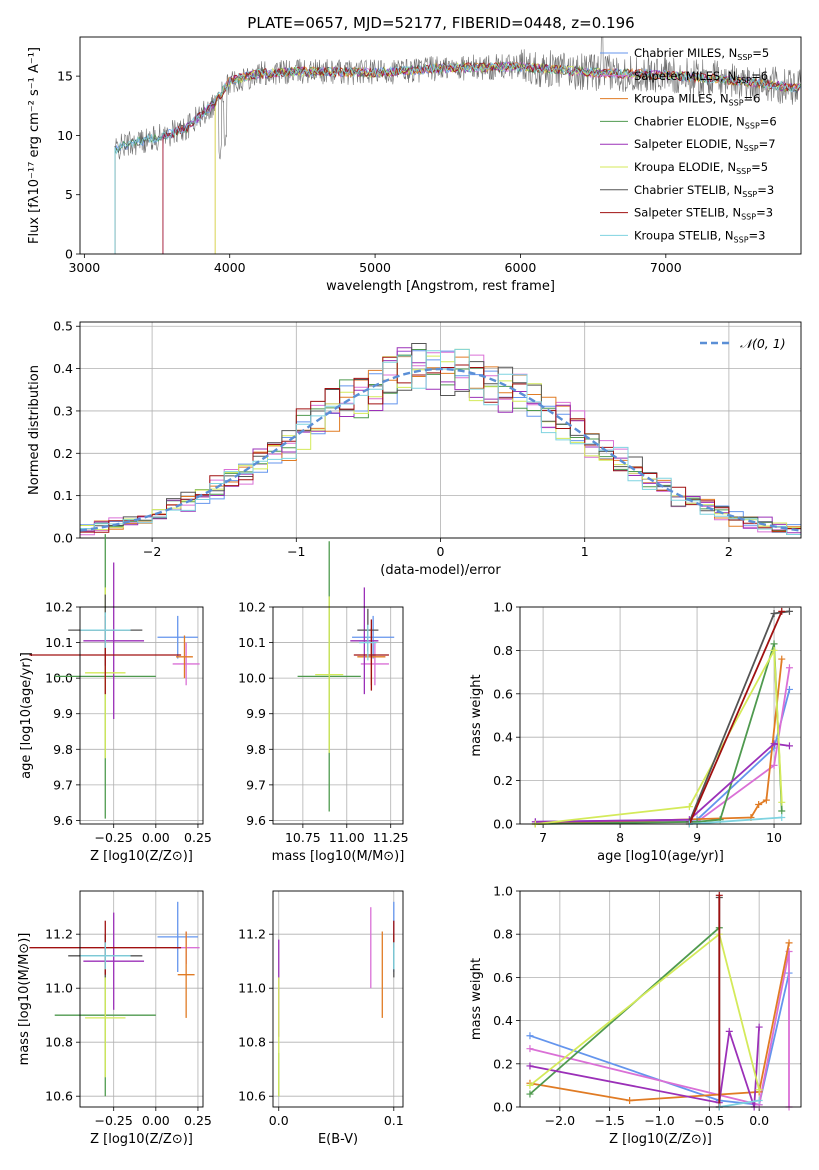 This screenshot has width=819, height=1170. Describe the element at coordinates (141, 999) in the screenshot. I see `mass-vs-Z-frame` at that location.